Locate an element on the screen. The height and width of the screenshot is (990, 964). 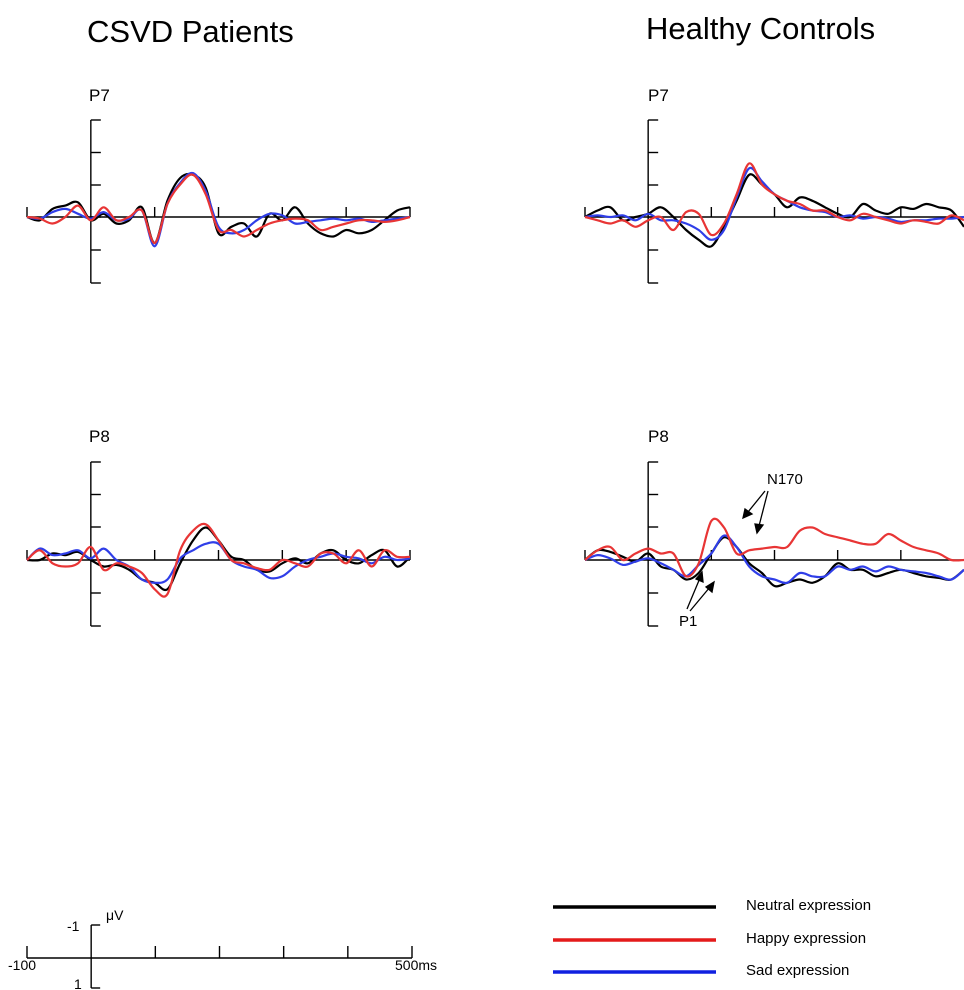
p1-arrow-line-right is located at coordinates (700, 599).